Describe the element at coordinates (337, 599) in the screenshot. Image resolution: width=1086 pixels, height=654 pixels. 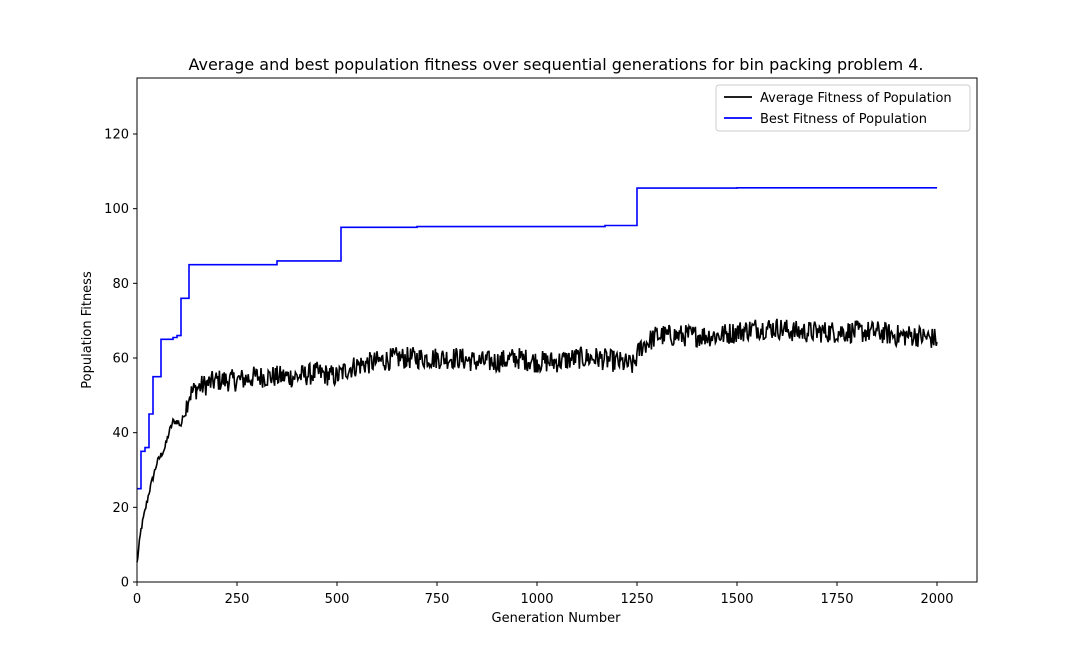
I see `x-tick-label: 500` at that location.